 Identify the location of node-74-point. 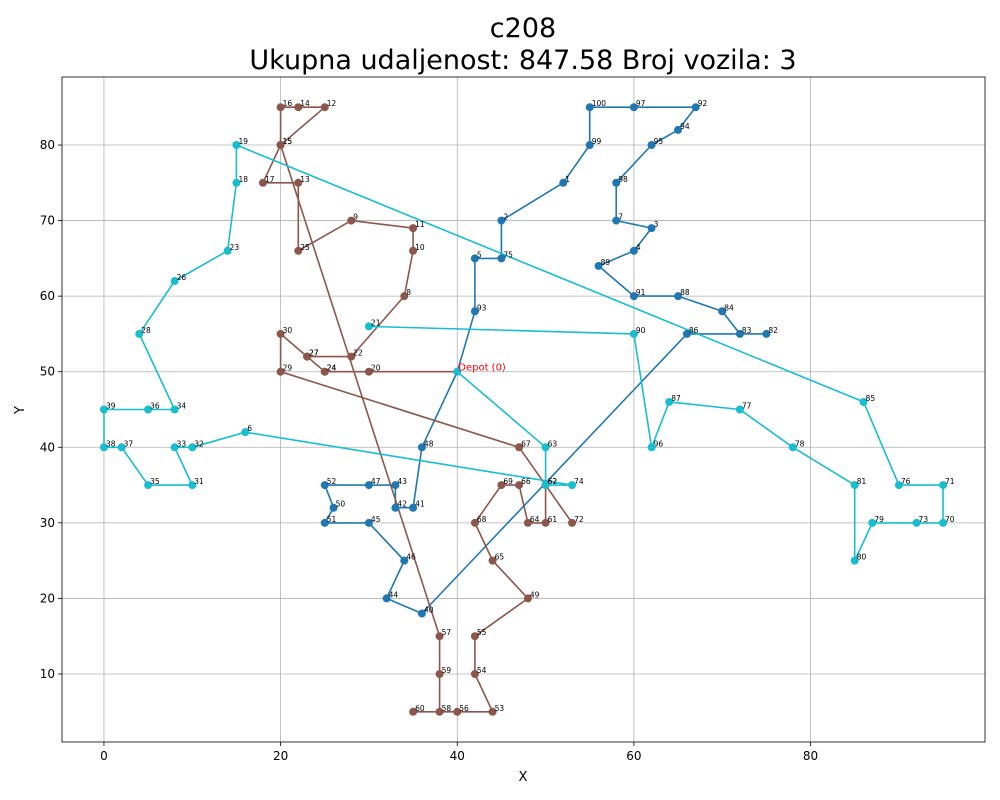
(572, 485).